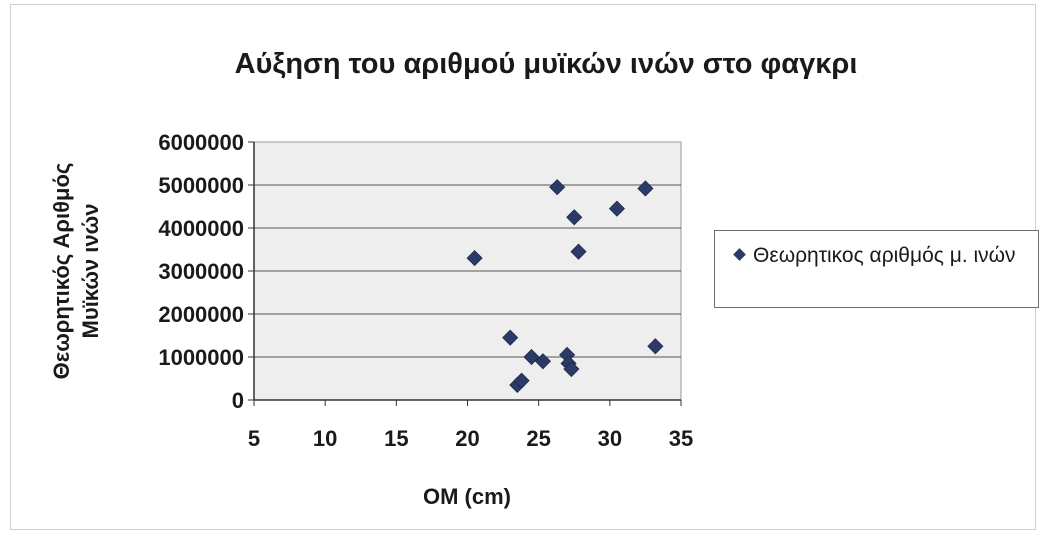 The width and height of the screenshot is (1041, 534). What do you see at coordinates (610, 438) in the screenshot?
I see `x-tick-label: 30` at bounding box center [610, 438].